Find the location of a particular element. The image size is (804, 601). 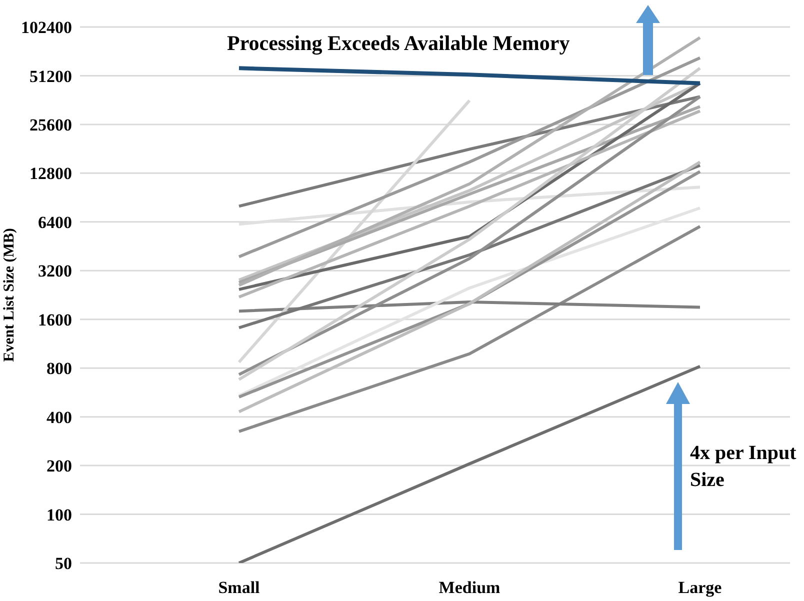

y-tick-label: 12800 is located at coordinates (51, 174).